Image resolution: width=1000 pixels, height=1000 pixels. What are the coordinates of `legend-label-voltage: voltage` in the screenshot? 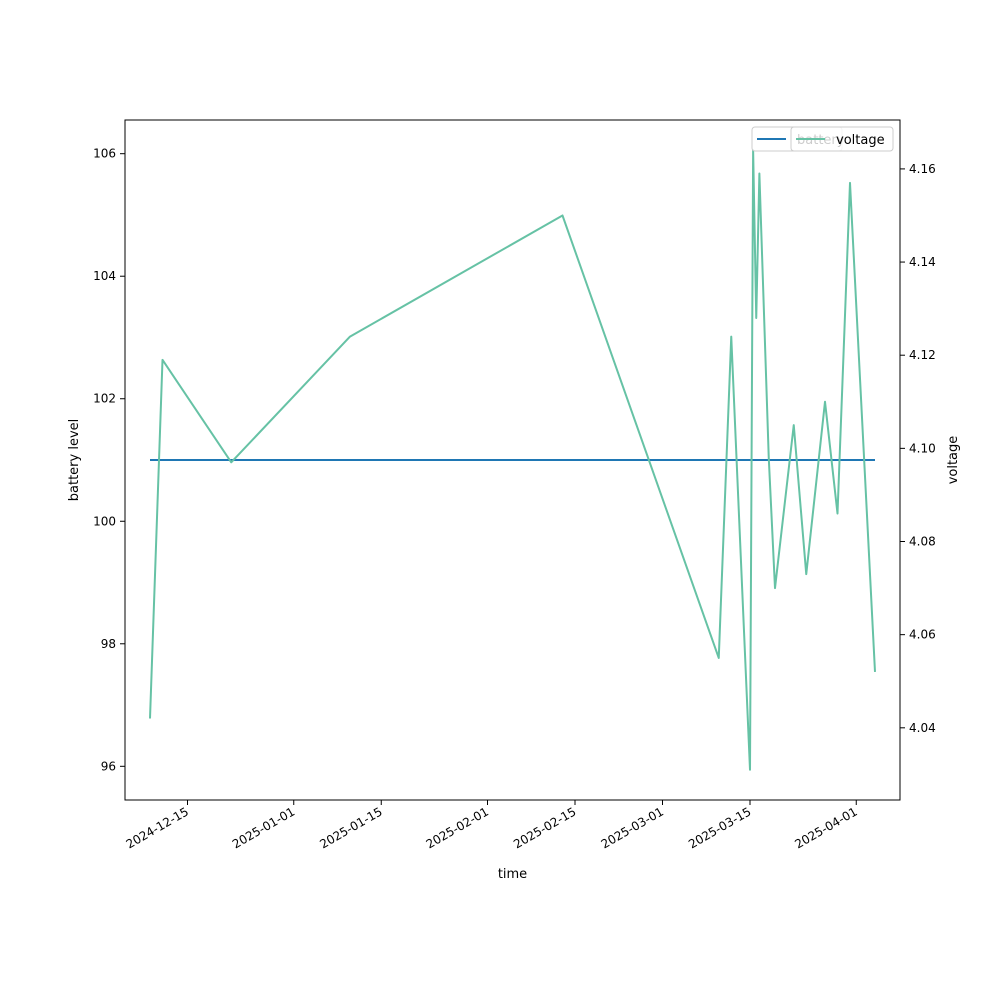 It's located at (860, 140).